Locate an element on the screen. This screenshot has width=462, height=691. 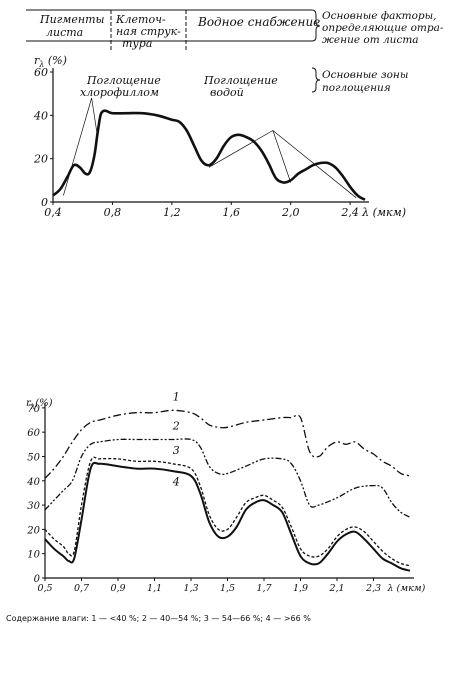
bottom-y-tick-label: 50 is located at coordinates (33, 457).